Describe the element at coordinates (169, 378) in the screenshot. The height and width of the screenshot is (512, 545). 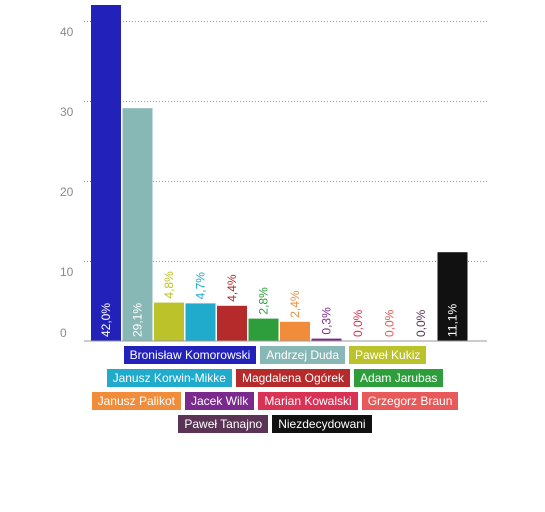
I see `legend-item-3: Janusz Korwin-Mikke` at that location.